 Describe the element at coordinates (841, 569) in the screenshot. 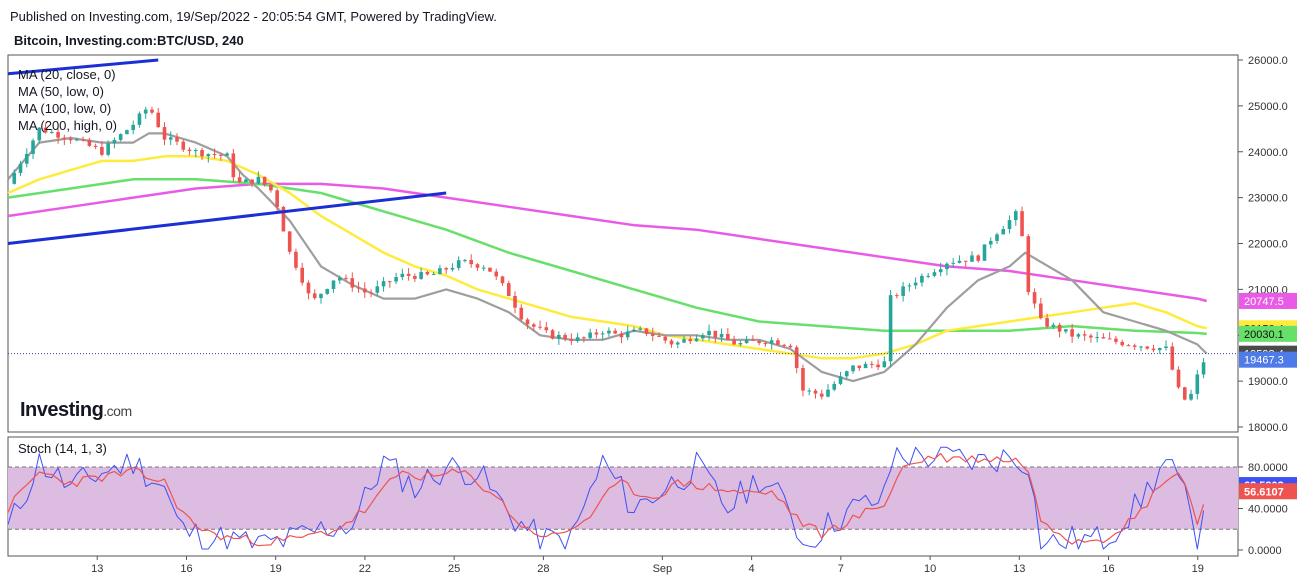

I see `x-tick-label: 7` at that location.